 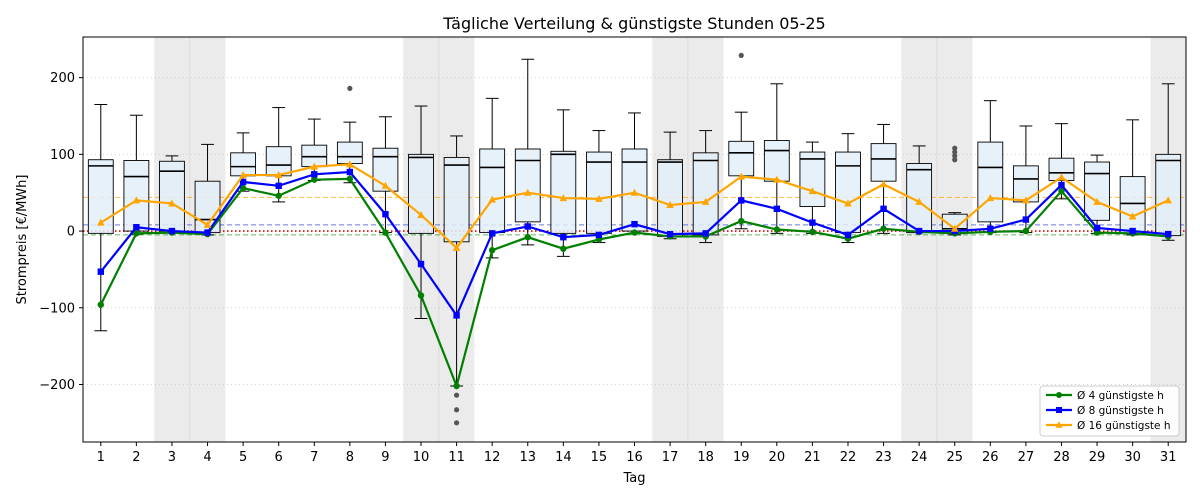 I want to click on x-tick-label: 9, so click(x=385, y=457).